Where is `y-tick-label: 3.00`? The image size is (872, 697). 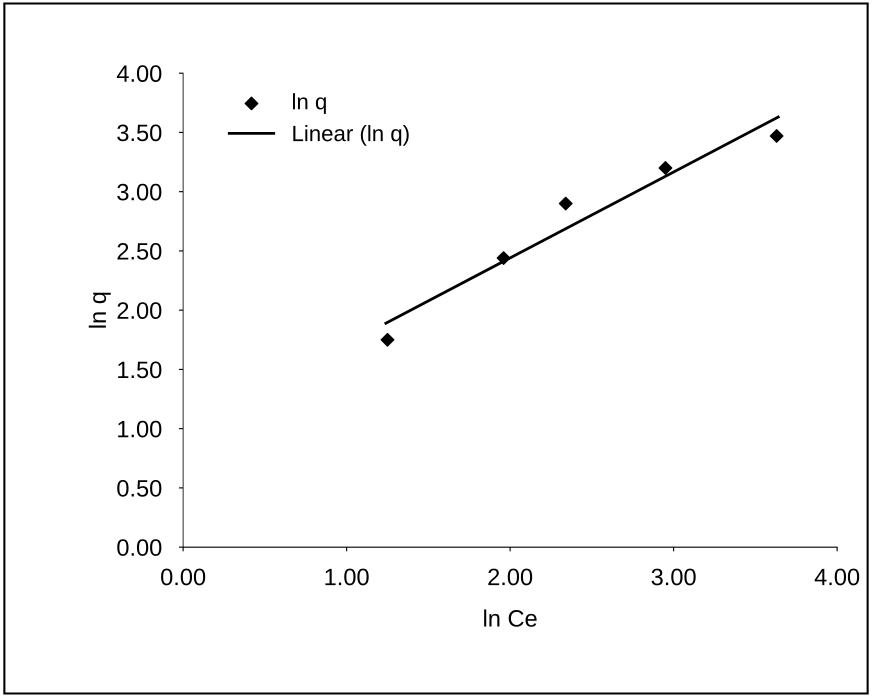
y-tick-label: 3.00 is located at coordinates (139, 192).